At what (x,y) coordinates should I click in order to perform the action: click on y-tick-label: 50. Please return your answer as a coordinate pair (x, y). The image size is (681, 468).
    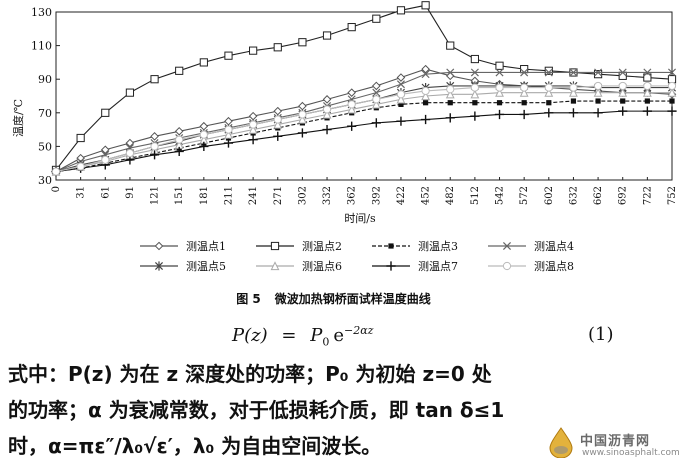
    Looking at the image, I should click on (45, 146).